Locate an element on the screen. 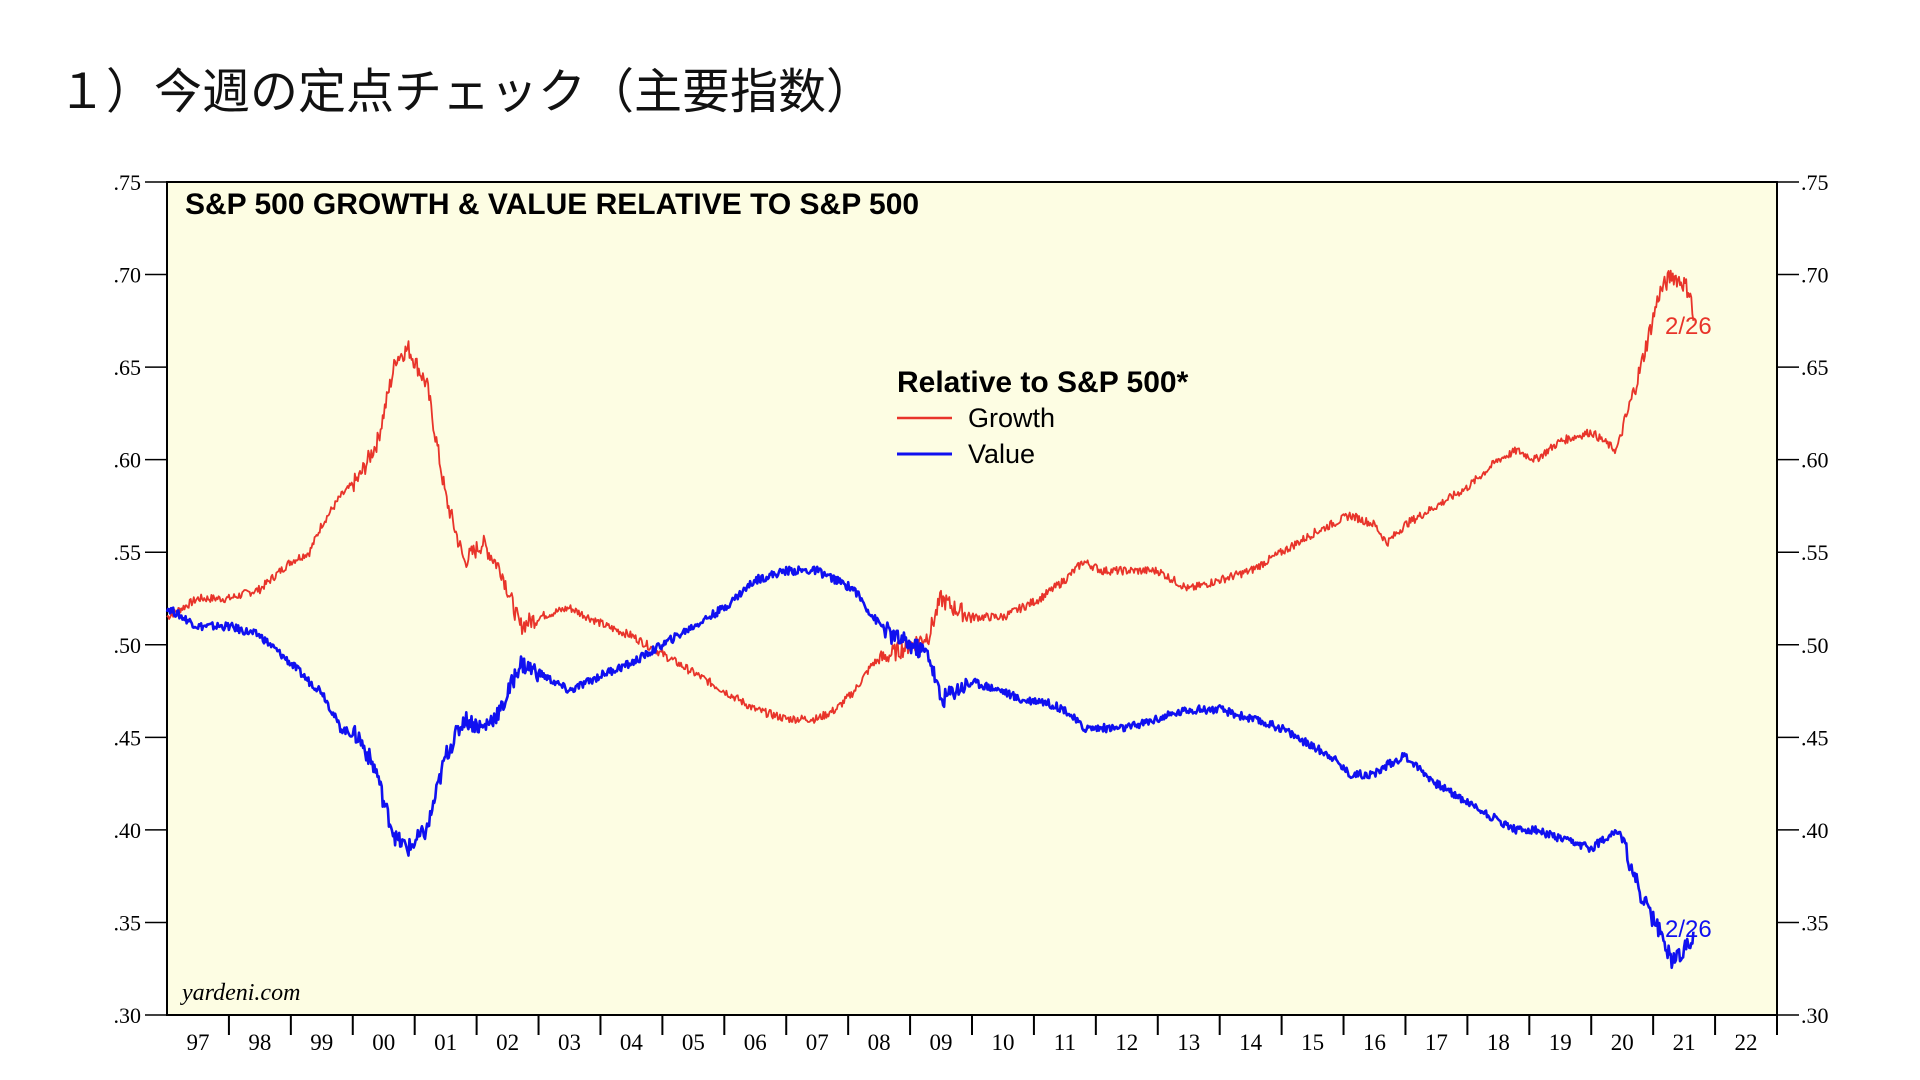  x-tick-label: 05 is located at coordinates (693, 1042).